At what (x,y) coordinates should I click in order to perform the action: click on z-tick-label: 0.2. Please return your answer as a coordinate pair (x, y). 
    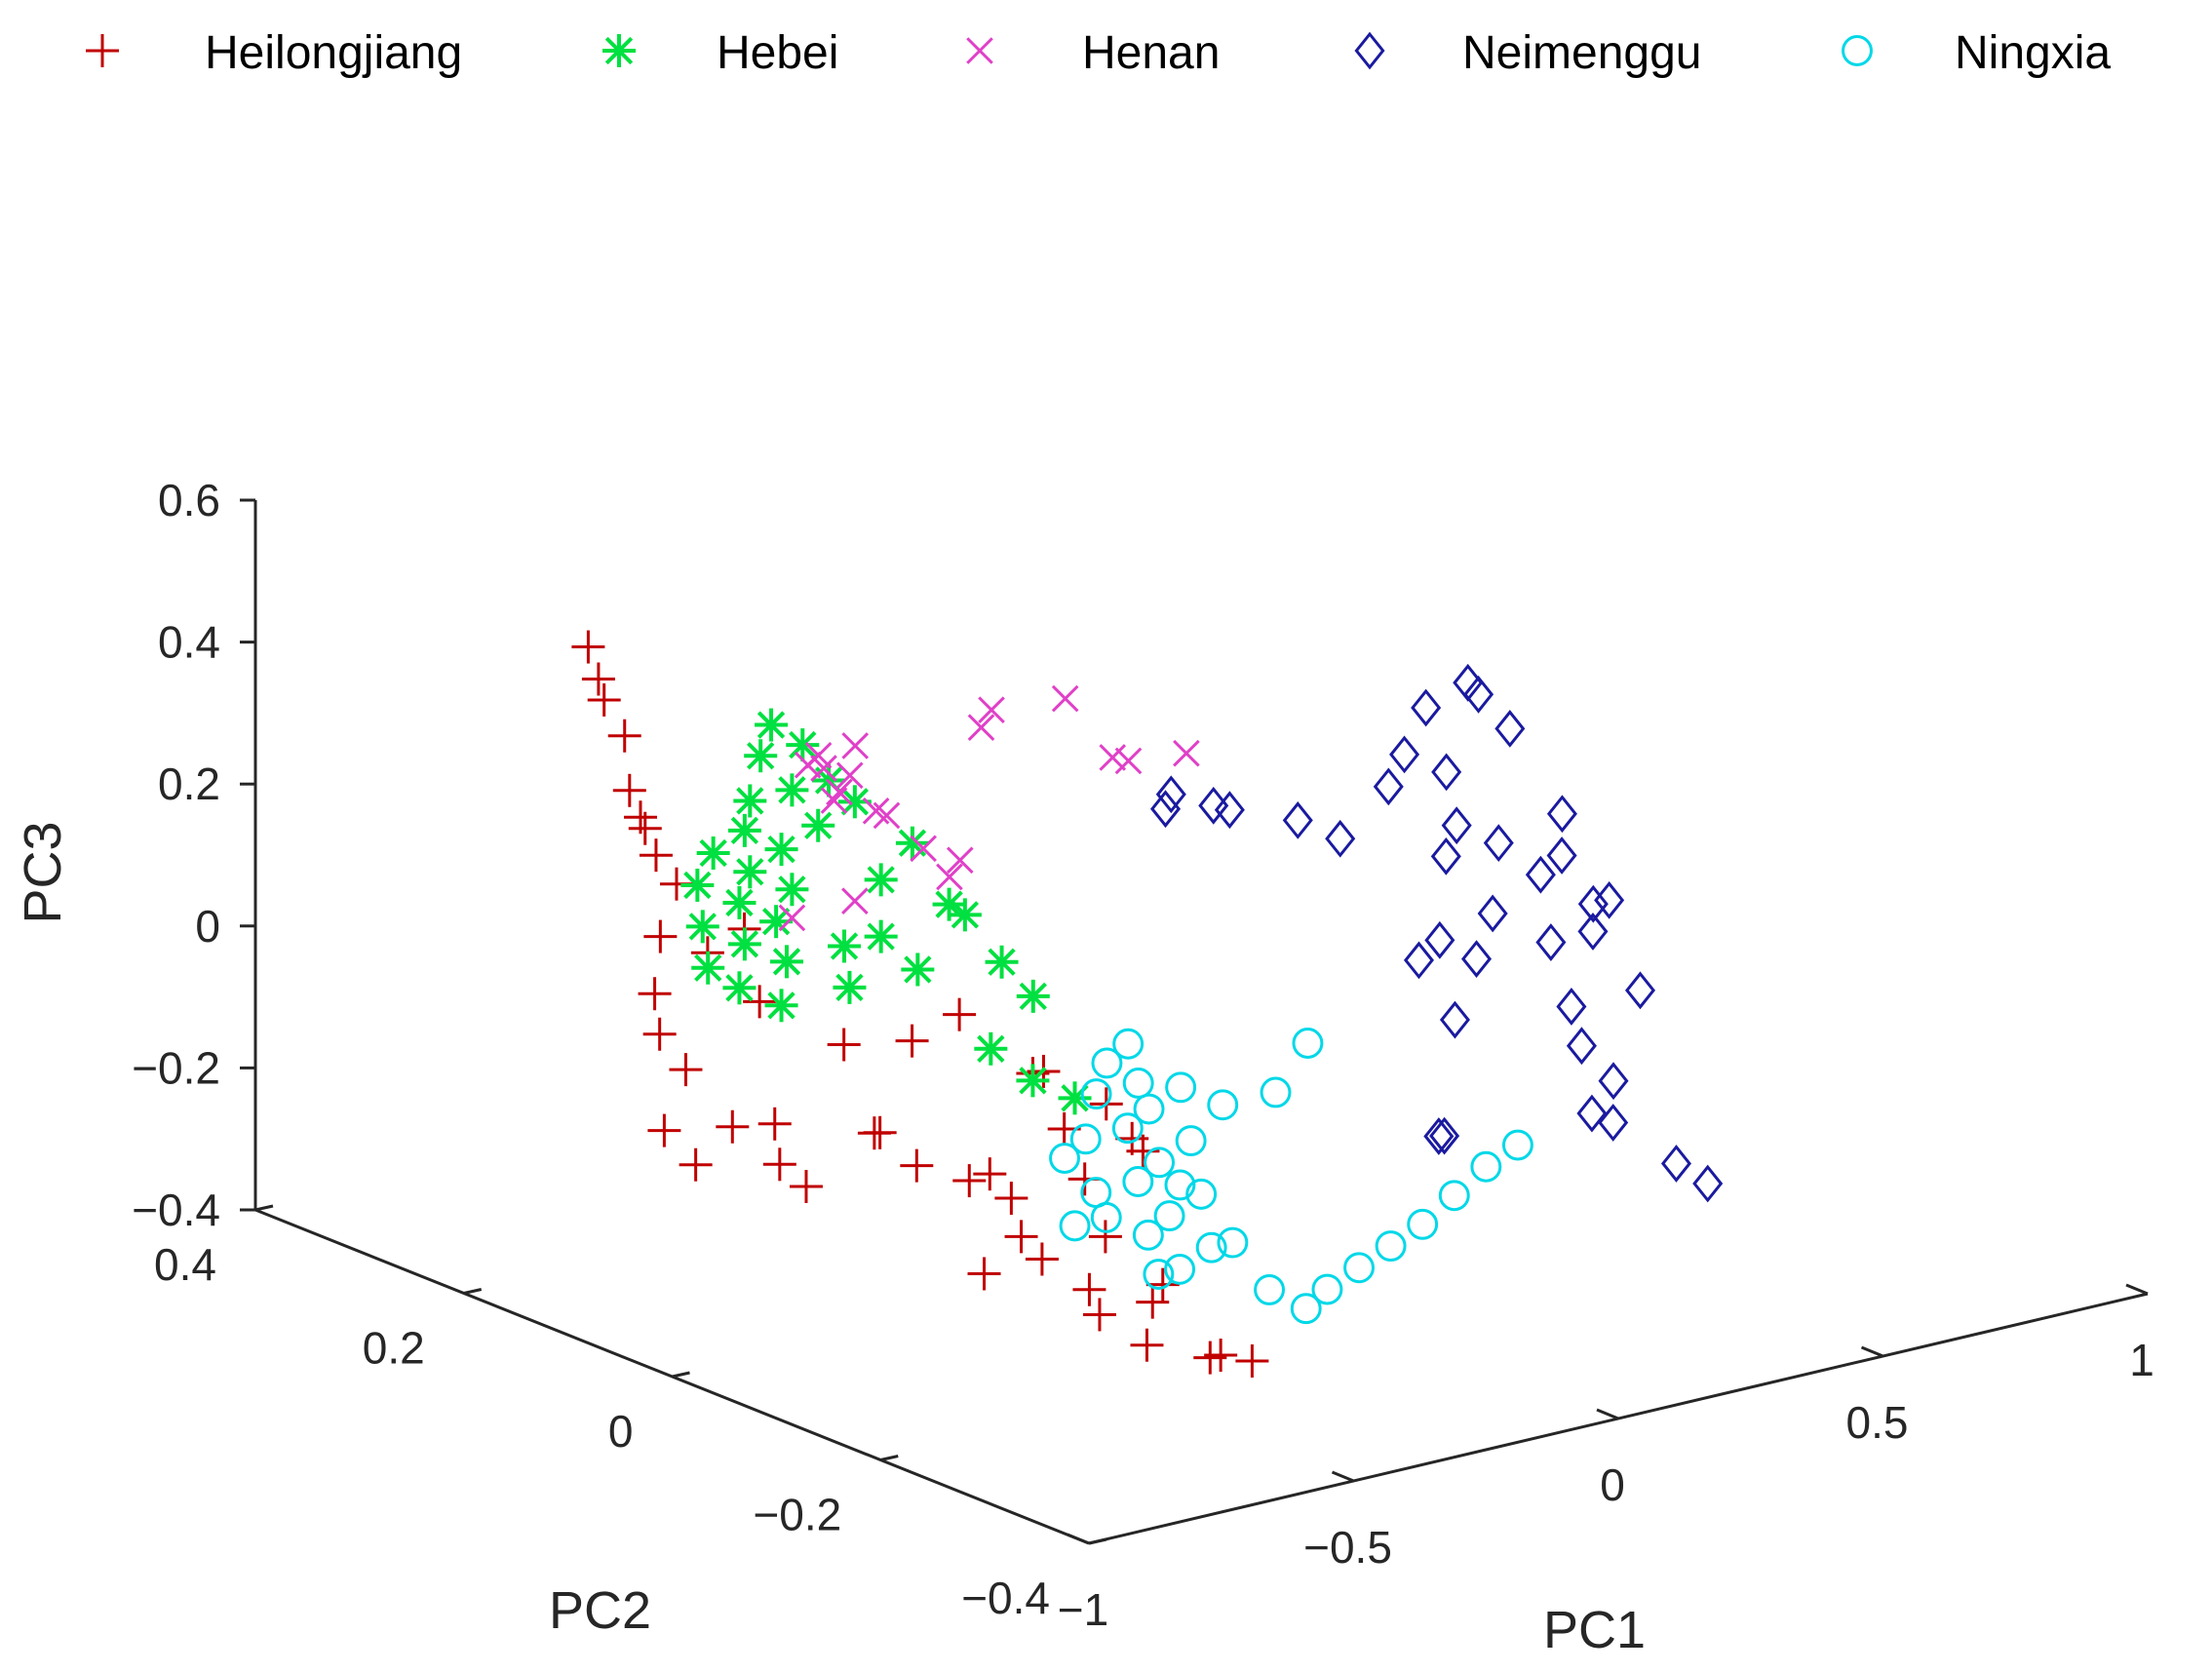
    Looking at the image, I should click on (189, 783).